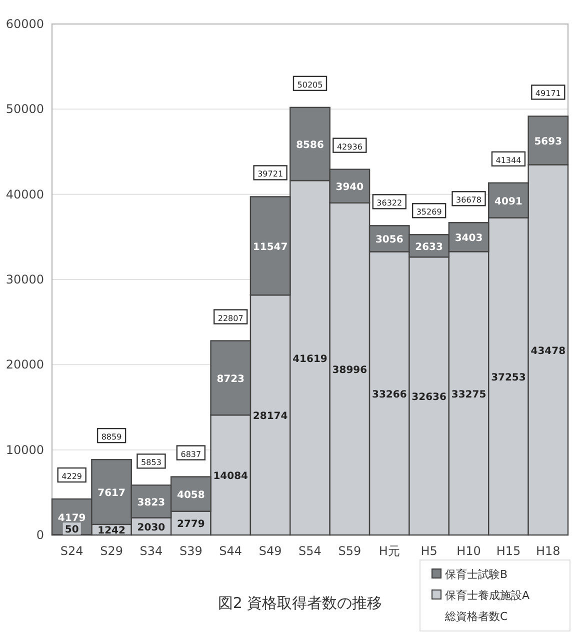  What do you see at coordinates (508, 378) in the screenshot?
I see `data-label: 37253` at bounding box center [508, 378].